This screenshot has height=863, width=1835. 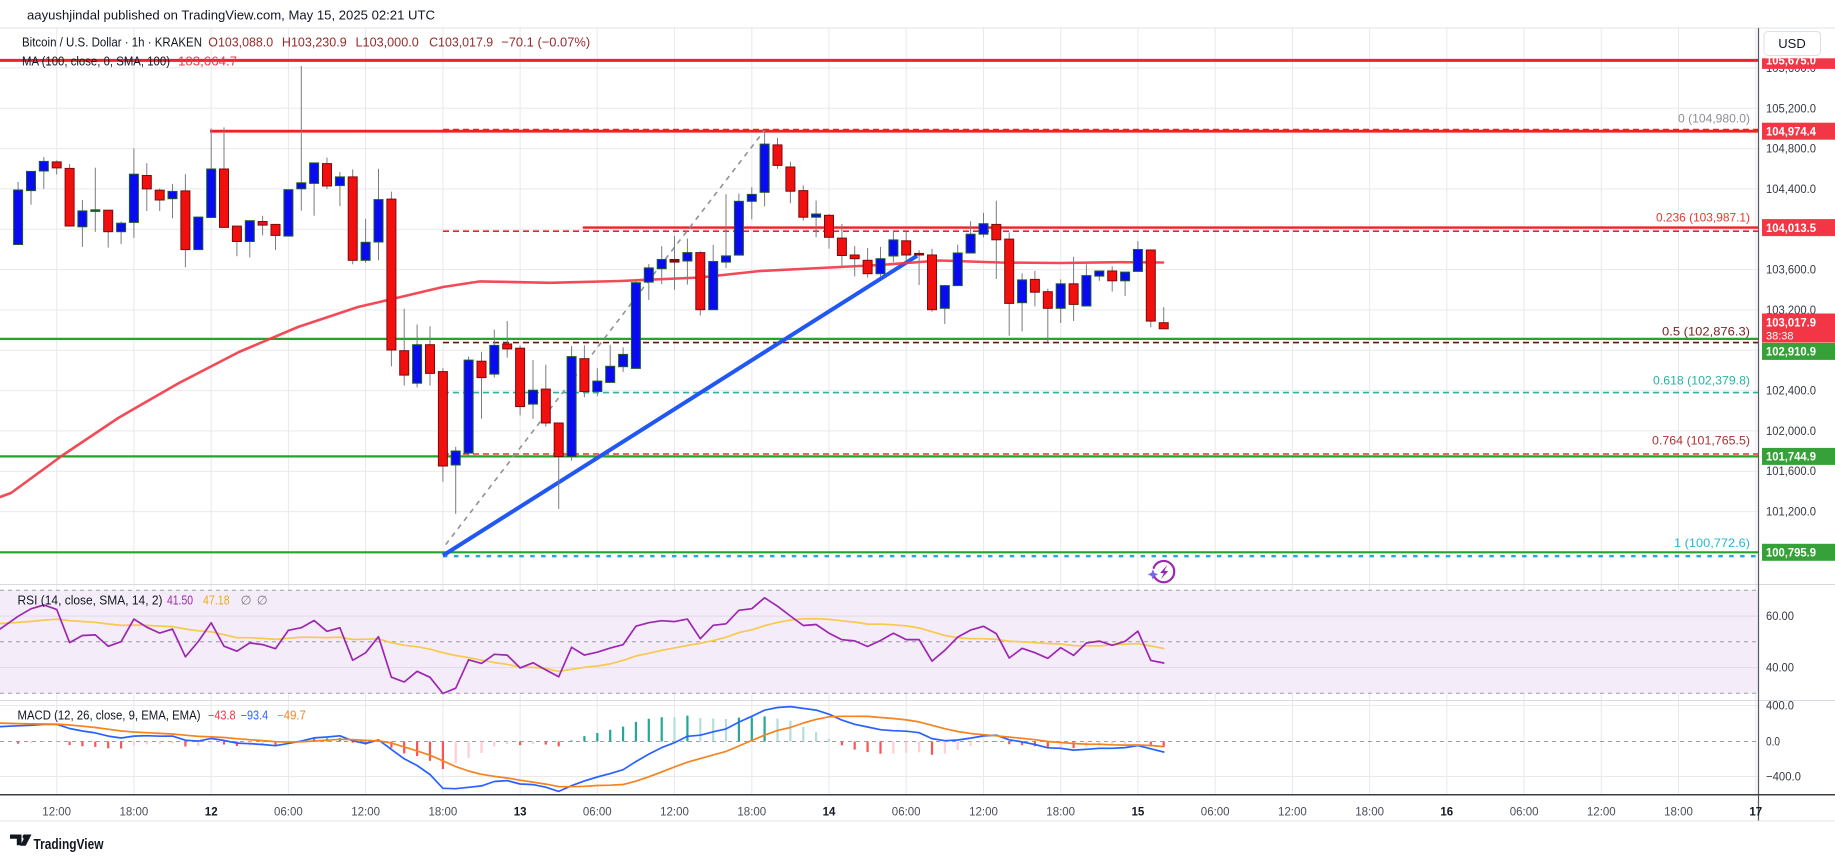 I want to click on svg-text: 101,744.9, so click(x=1791, y=457).